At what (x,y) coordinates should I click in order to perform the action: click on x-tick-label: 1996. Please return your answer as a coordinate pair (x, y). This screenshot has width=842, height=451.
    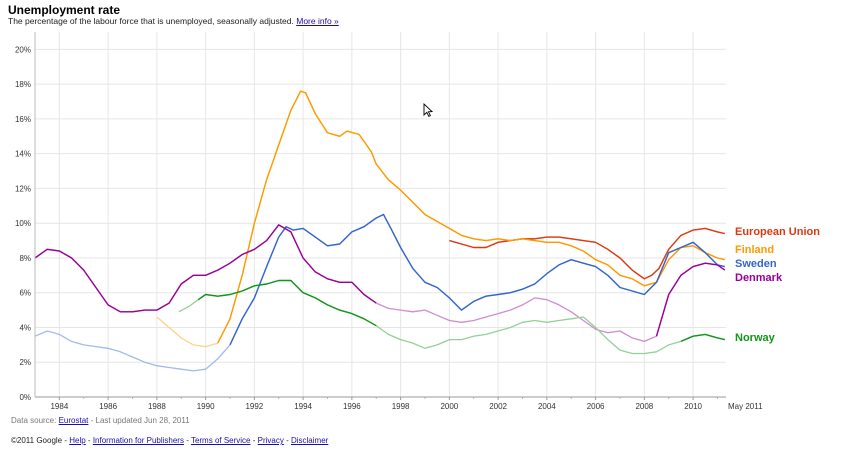
    Looking at the image, I should click on (352, 406).